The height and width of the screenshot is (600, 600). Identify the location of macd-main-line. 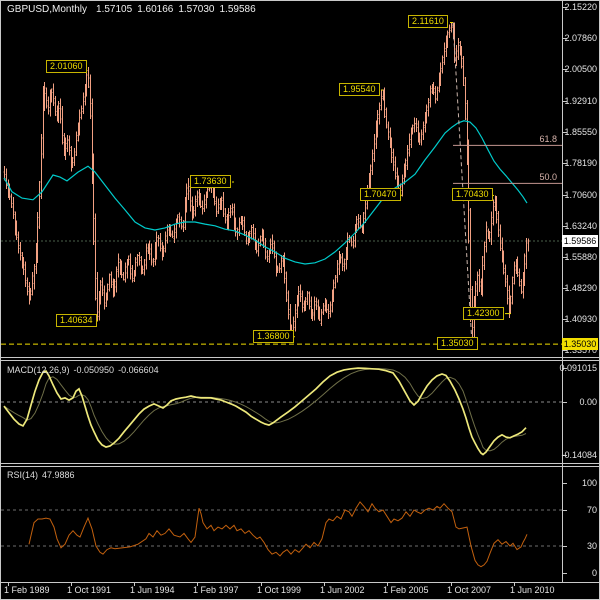
(265, 411).